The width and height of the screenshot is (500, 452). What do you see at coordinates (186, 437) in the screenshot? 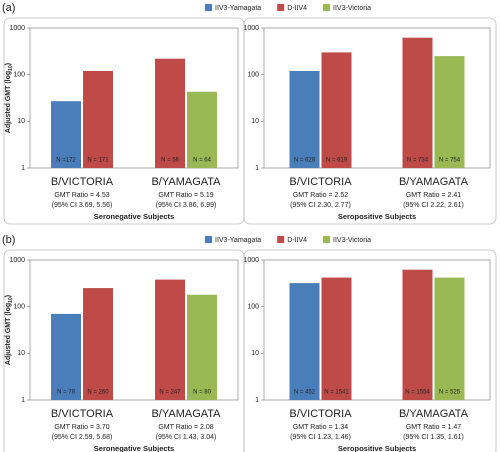
I see `ratio-ci-label: (95% CI 1.43, 3.04)` at bounding box center [186, 437].